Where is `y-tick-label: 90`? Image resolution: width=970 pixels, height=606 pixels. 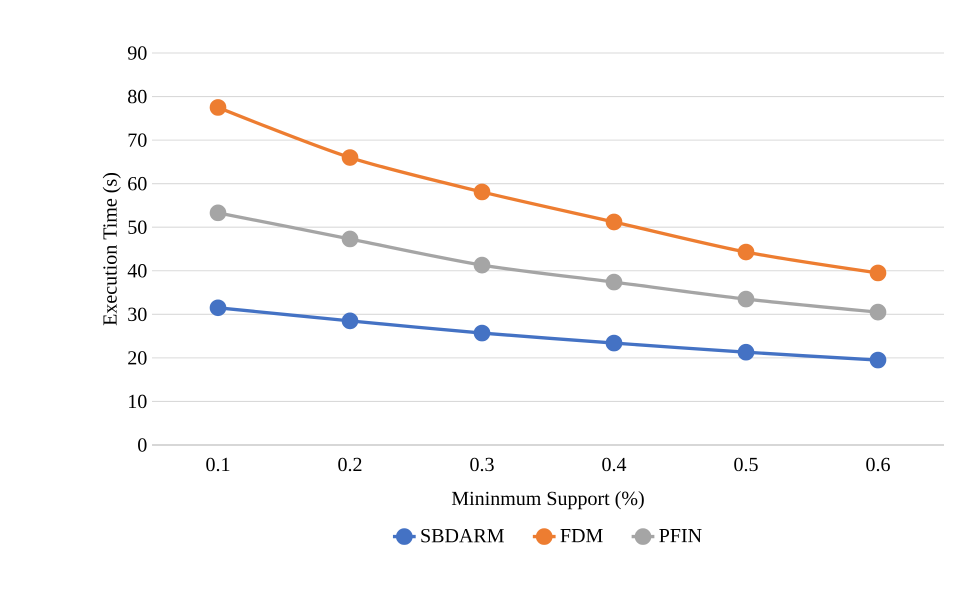
y-tick-label: 90 is located at coordinates (137, 53).